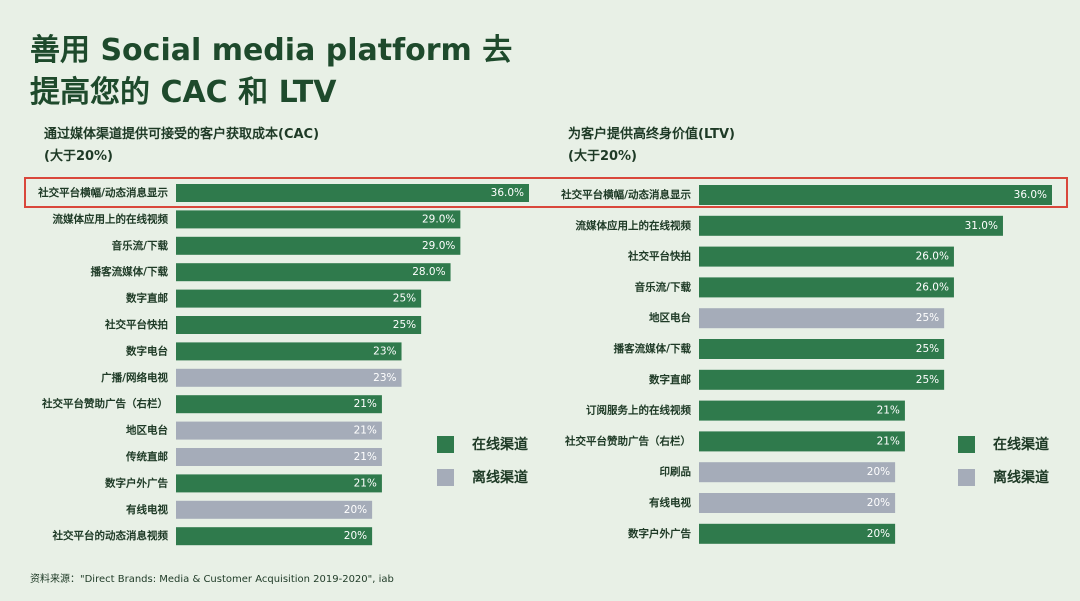 This screenshot has height=601, width=1080. What do you see at coordinates (428, 272) in the screenshot?
I see `value-label: 28.0%` at bounding box center [428, 272].